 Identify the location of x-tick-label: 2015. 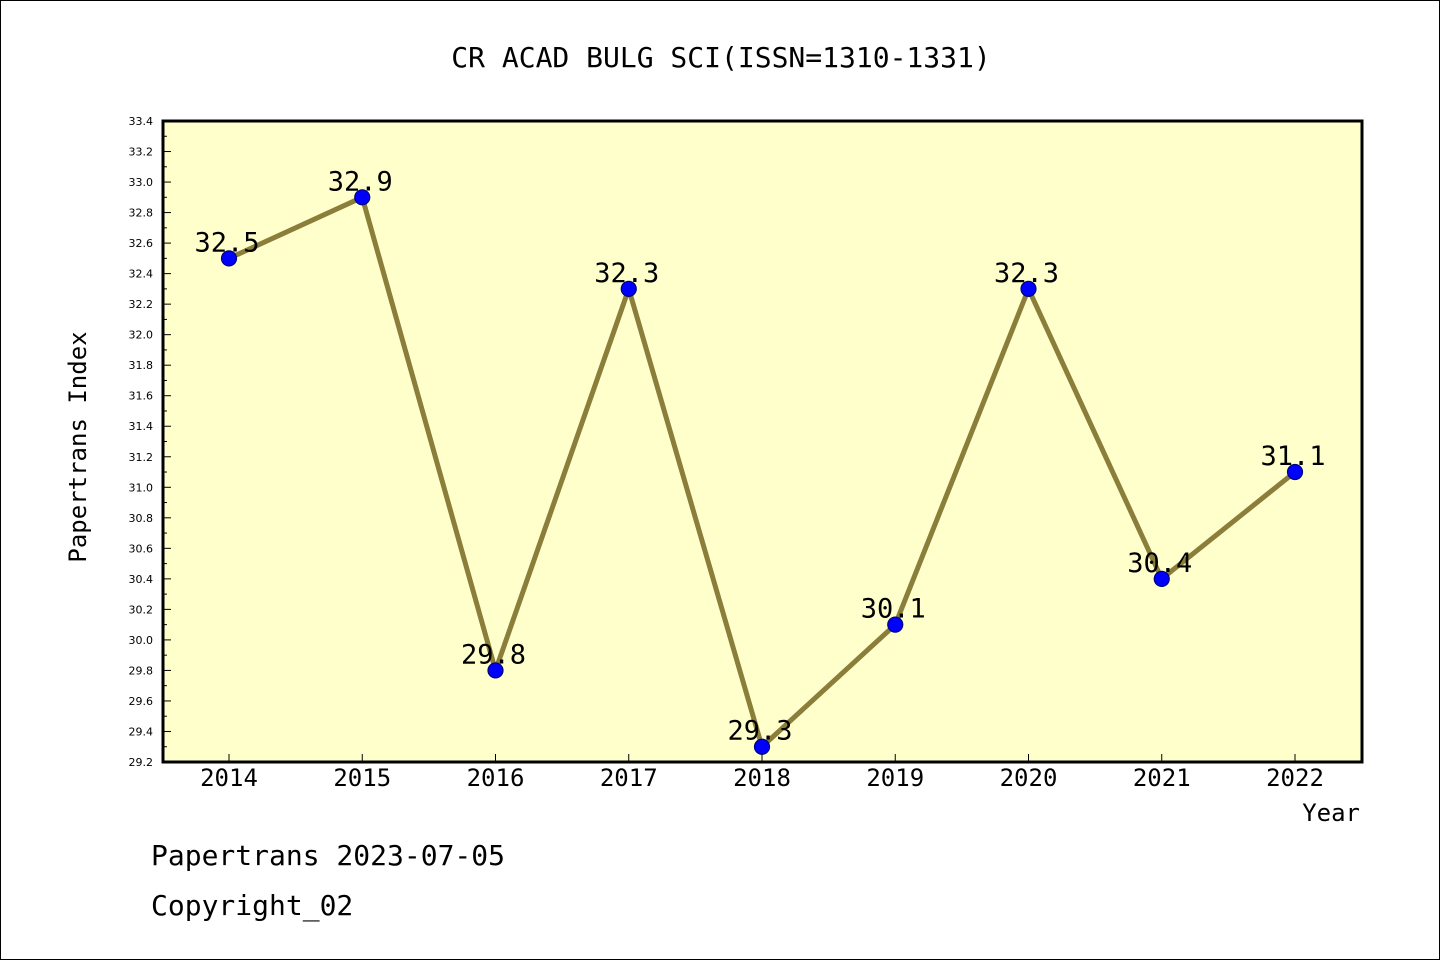
(362, 778).